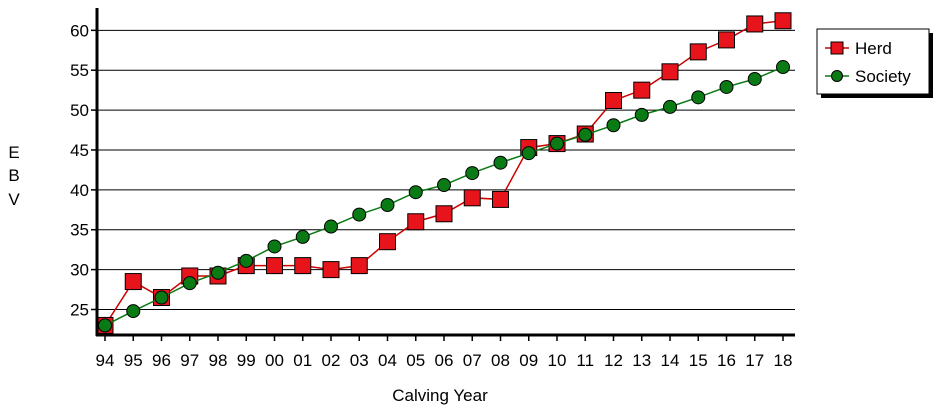 This screenshot has height=411, width=938. Describe the element at coordinates (500, 360) in the screenshot. I see `x-tick-label: 08` at that location.